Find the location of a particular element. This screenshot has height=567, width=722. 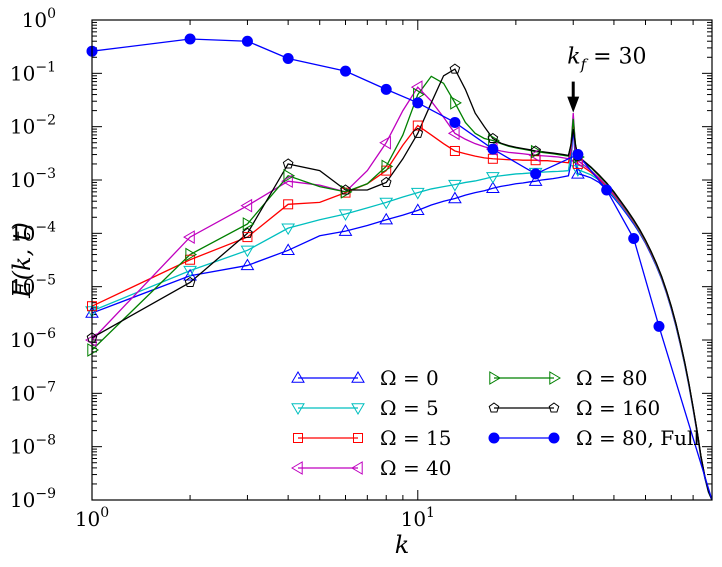

y-tick-label: 10⁻² is located at coordinates (33, 126).